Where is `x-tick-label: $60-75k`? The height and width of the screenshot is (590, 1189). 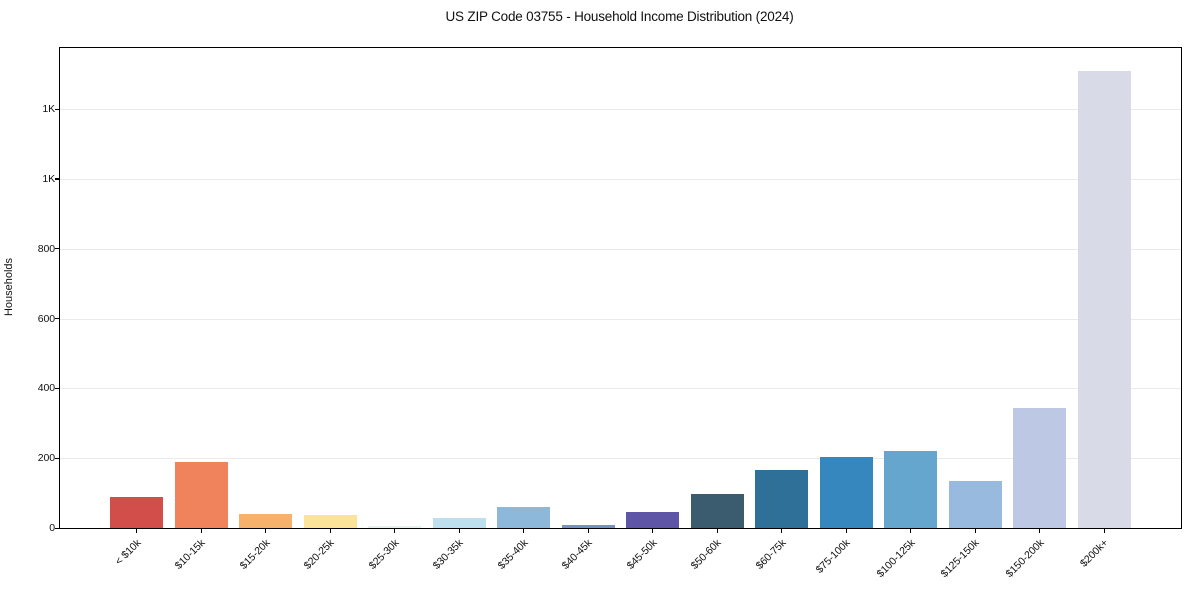
x-tick-label: $60-75k is located at coordinates (771, 554).